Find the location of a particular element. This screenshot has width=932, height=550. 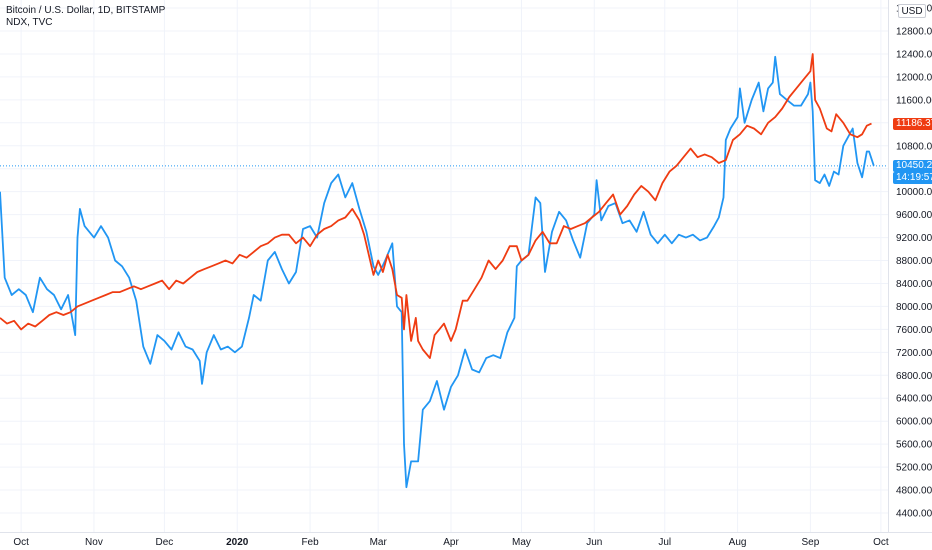

x-tick-label: Mar is located at coordinates (379, 542).